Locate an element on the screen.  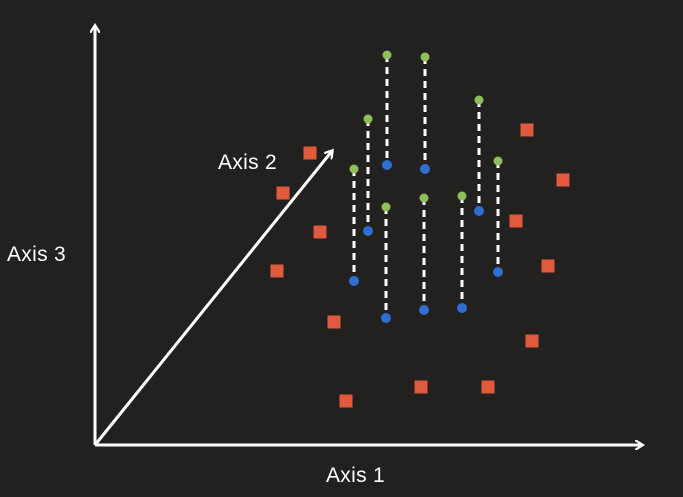
axis-1-label: Axis 1 is located at coordinates (355, 475).